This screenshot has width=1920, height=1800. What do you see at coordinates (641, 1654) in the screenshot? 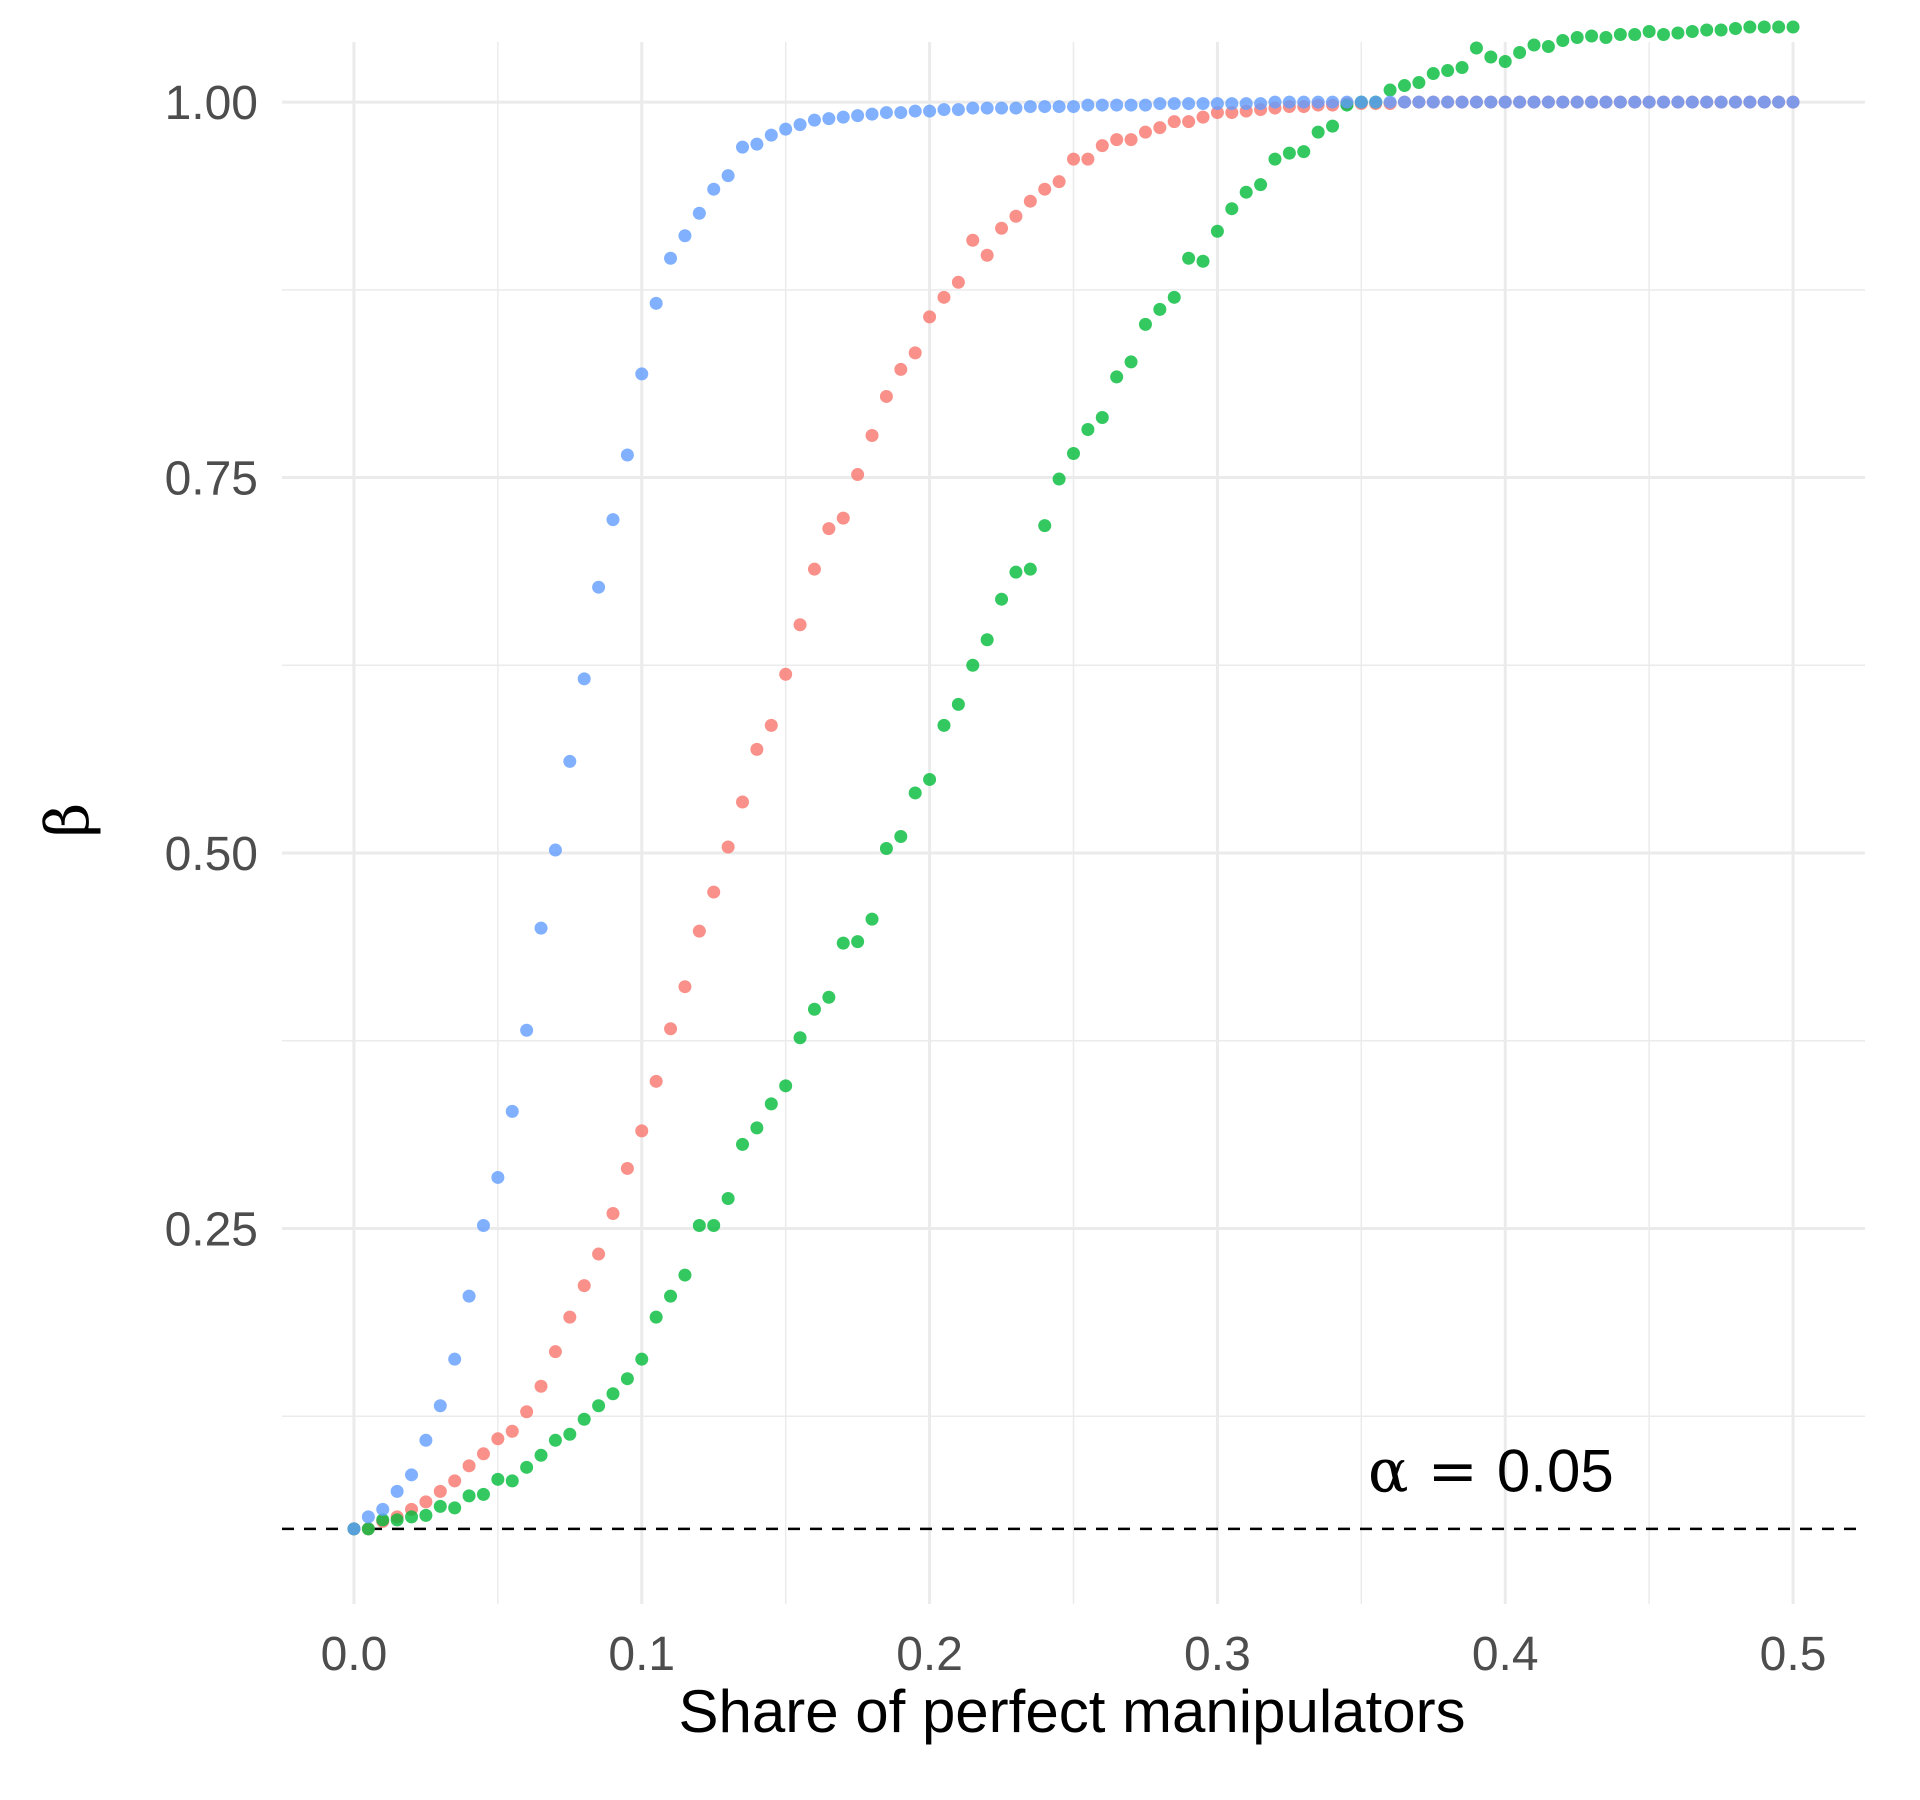
I see `x-tick-label: 0.1` at bounding box center [641, 1654].